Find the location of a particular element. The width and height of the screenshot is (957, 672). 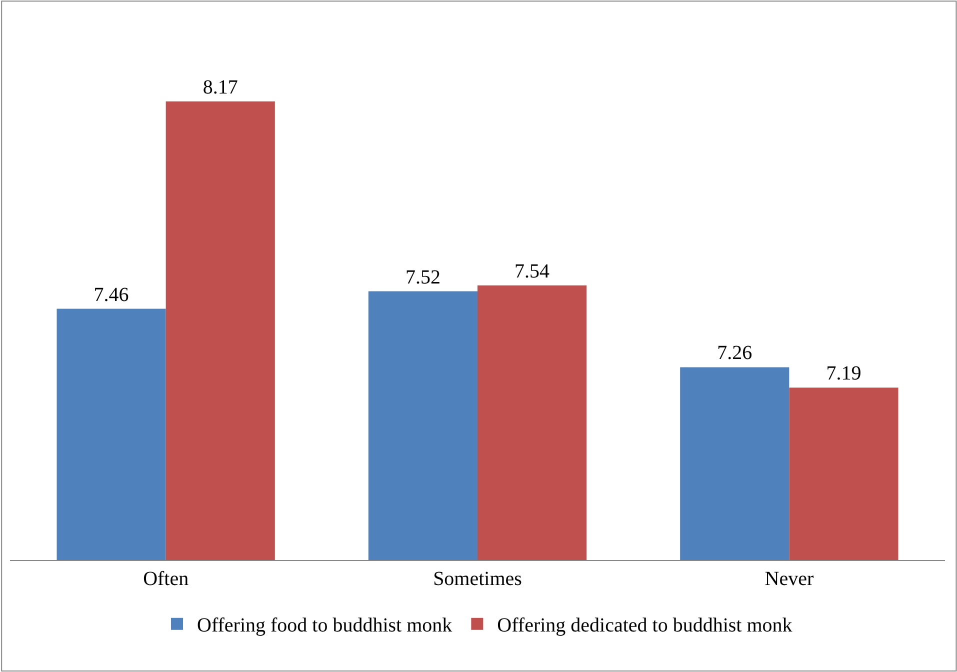

x-tick-label: Sometimes is located at coordinates (477, 579).